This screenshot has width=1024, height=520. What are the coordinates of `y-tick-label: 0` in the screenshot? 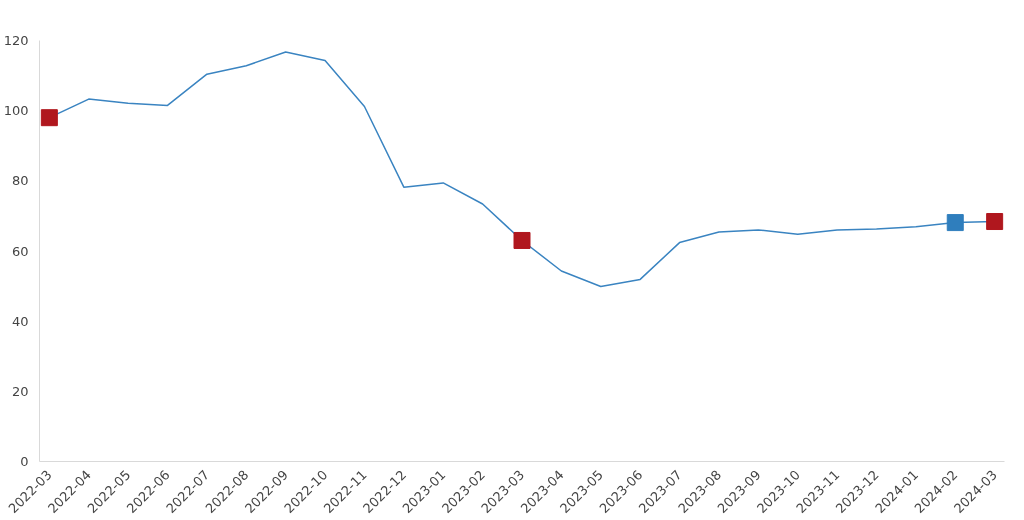 It's located at (24, 461).